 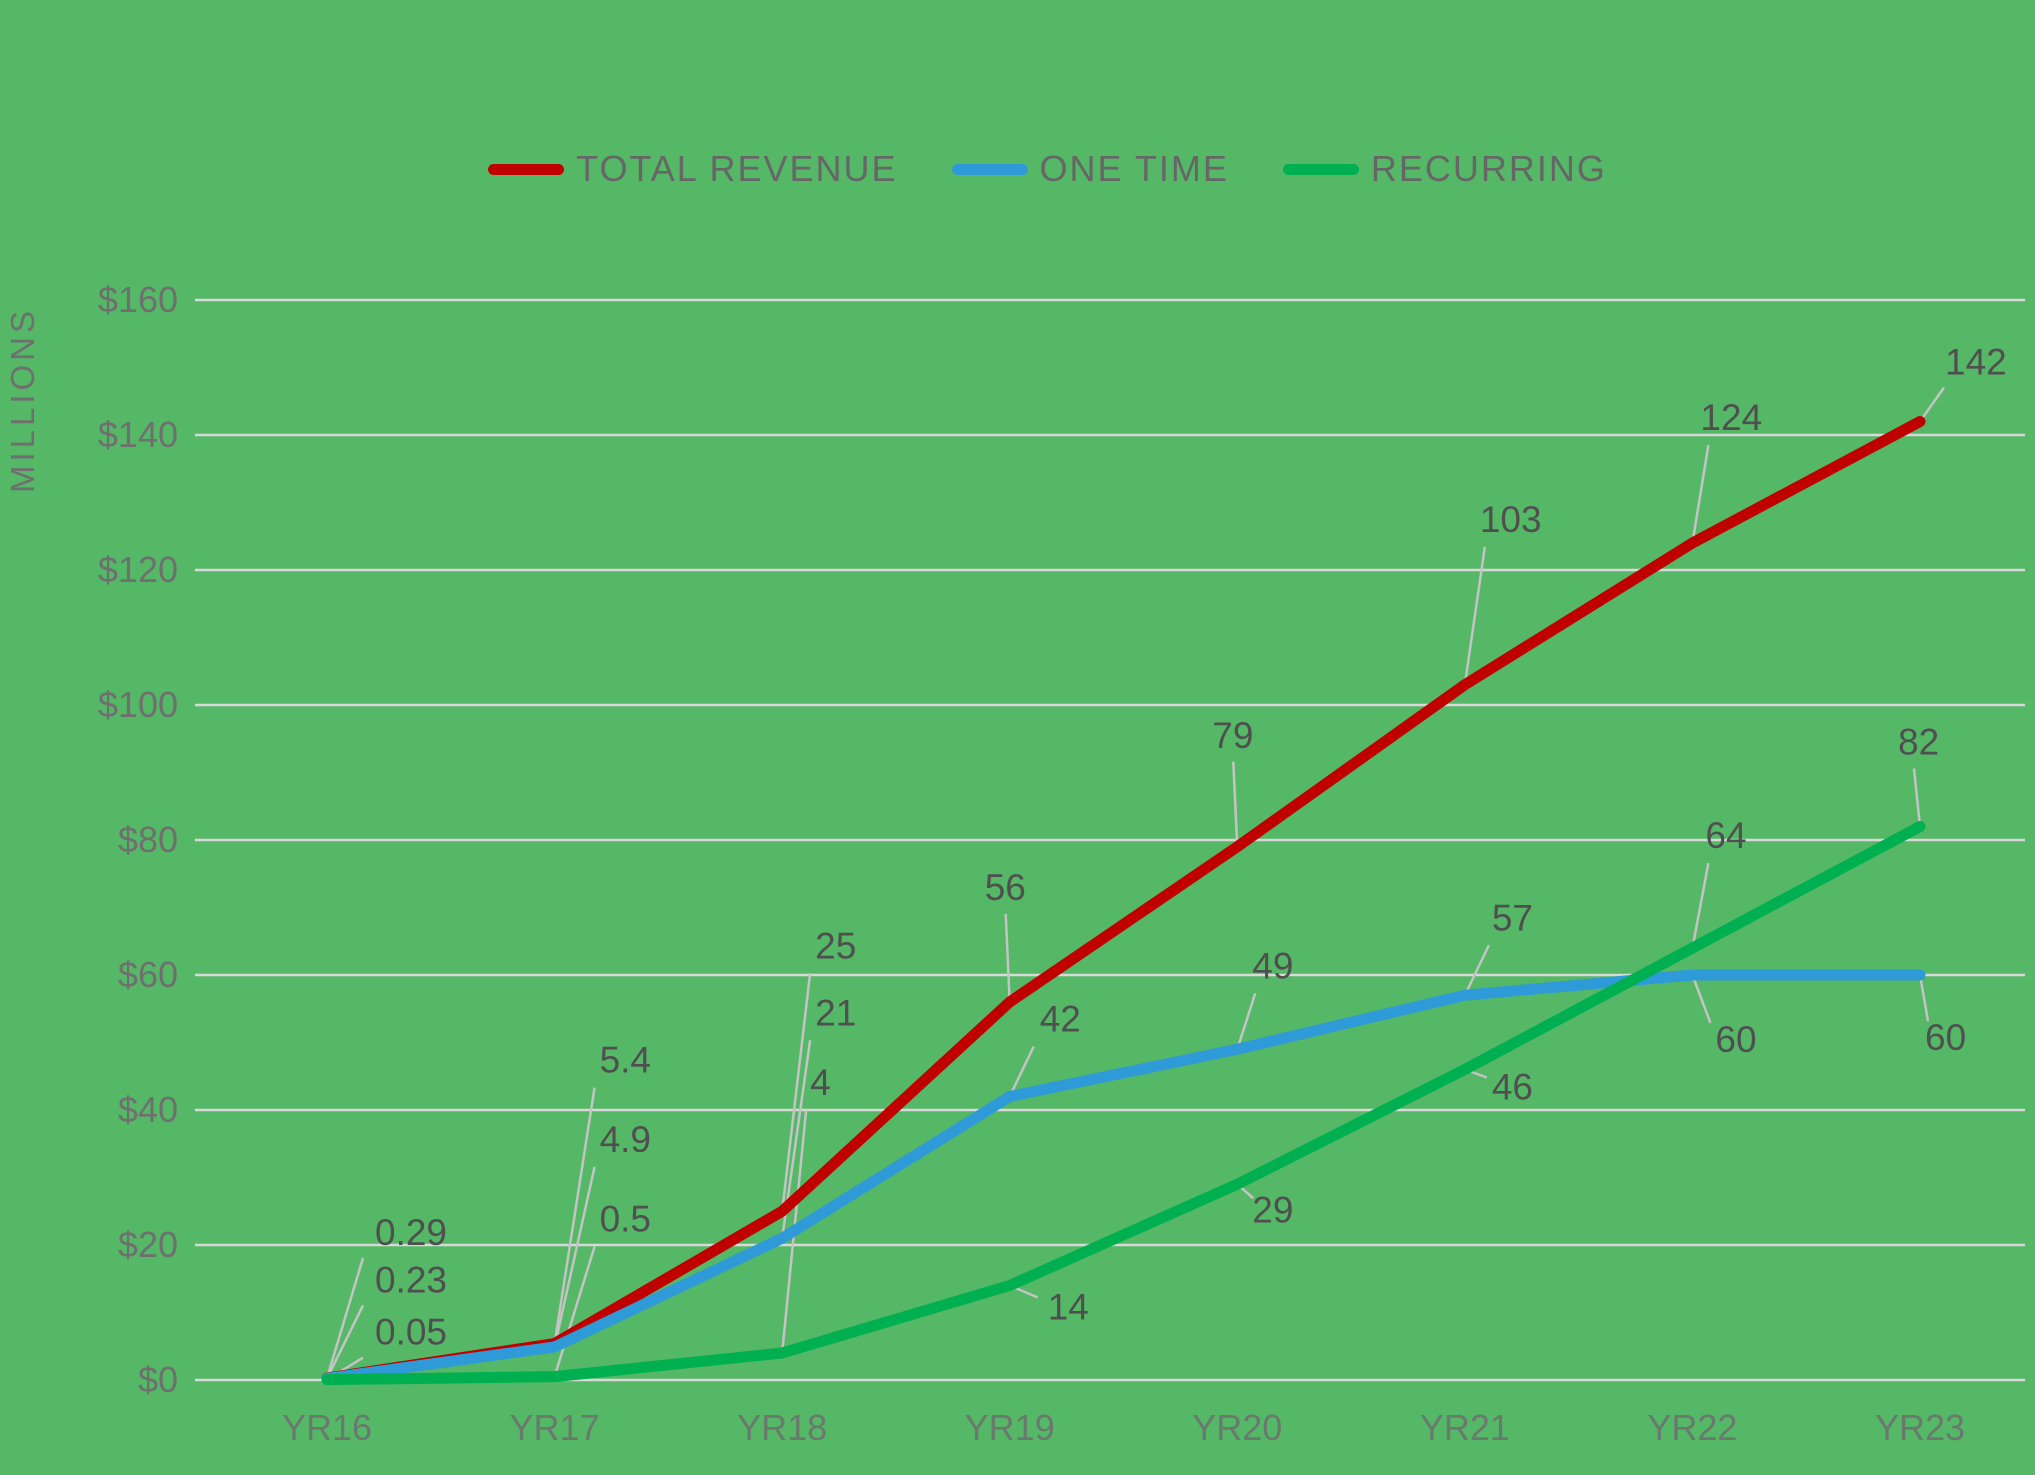 I want to click on x-tick-label: YR19, so click(x=1010, y=1427).